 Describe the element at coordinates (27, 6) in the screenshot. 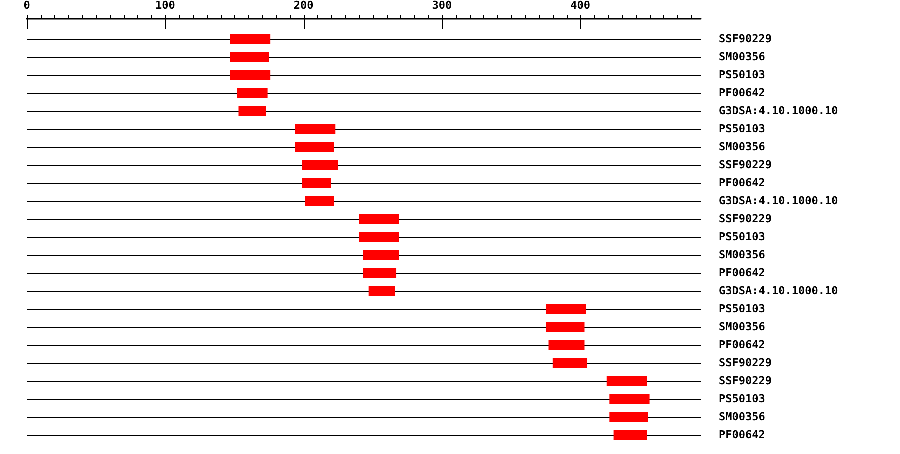

I see `x-tick-label: 0` at that location.